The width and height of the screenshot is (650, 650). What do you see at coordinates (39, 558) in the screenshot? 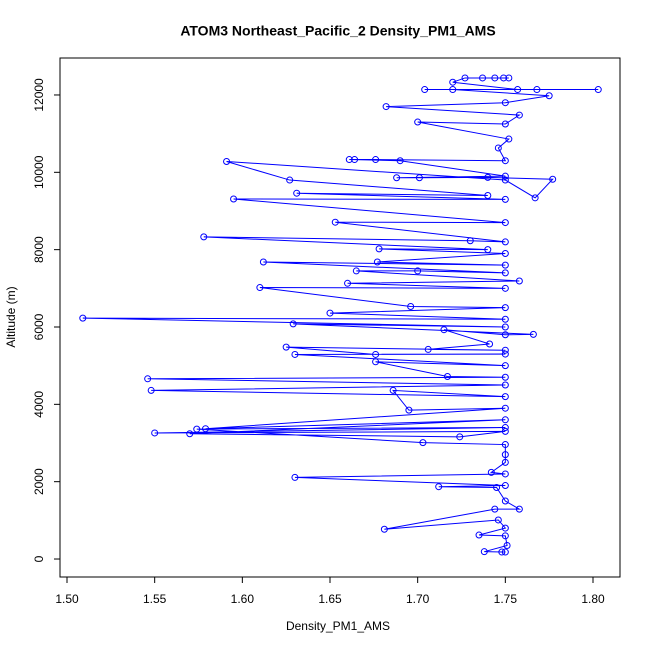
I see `y-tick-label: 0` at bounding box center [39, 558].